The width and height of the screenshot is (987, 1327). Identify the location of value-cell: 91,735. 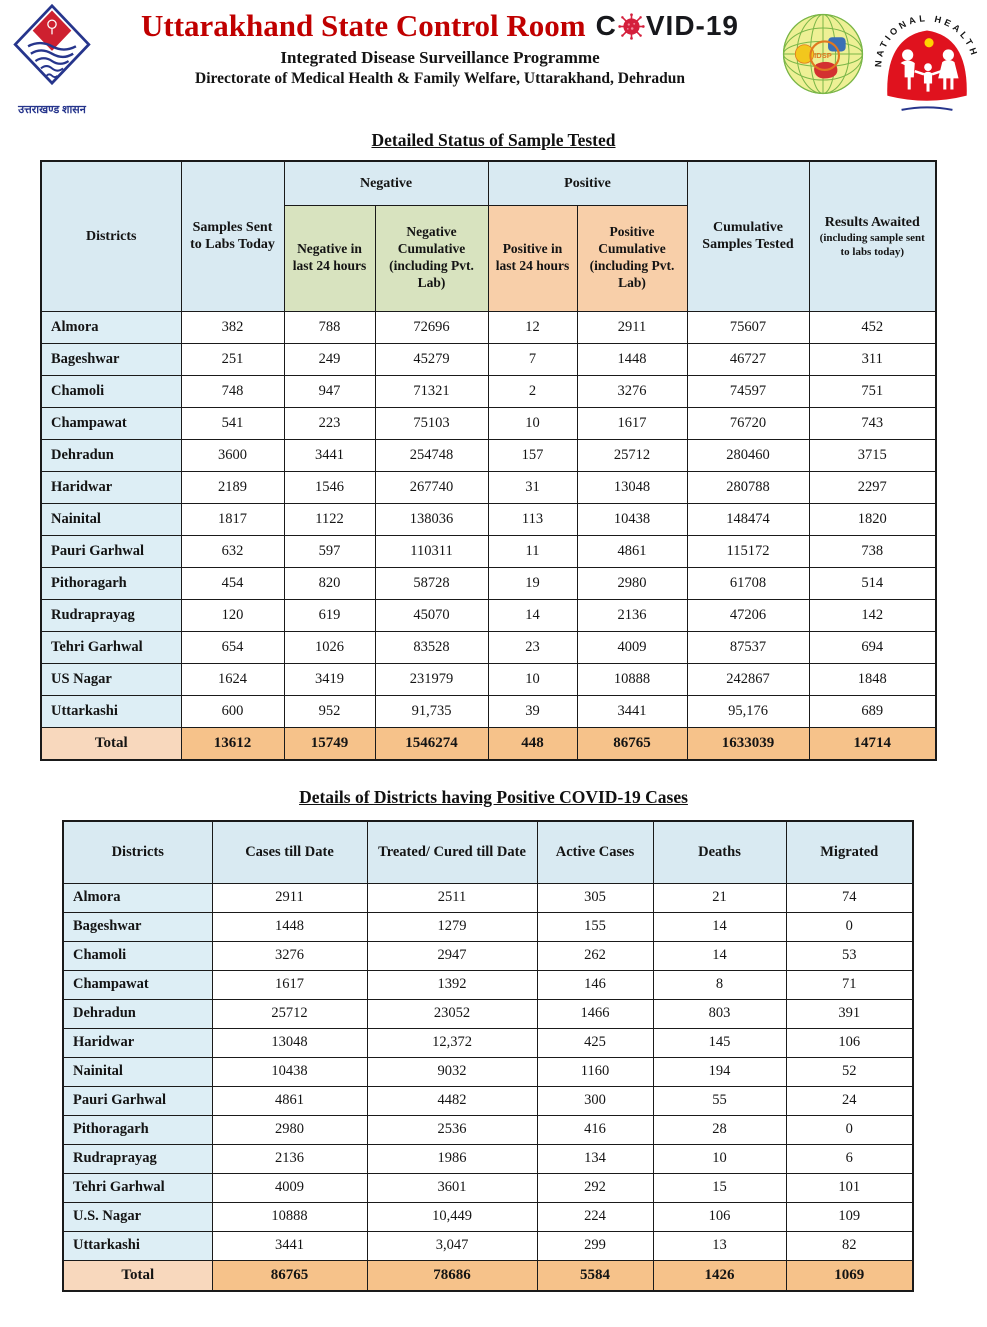
(431, 711).